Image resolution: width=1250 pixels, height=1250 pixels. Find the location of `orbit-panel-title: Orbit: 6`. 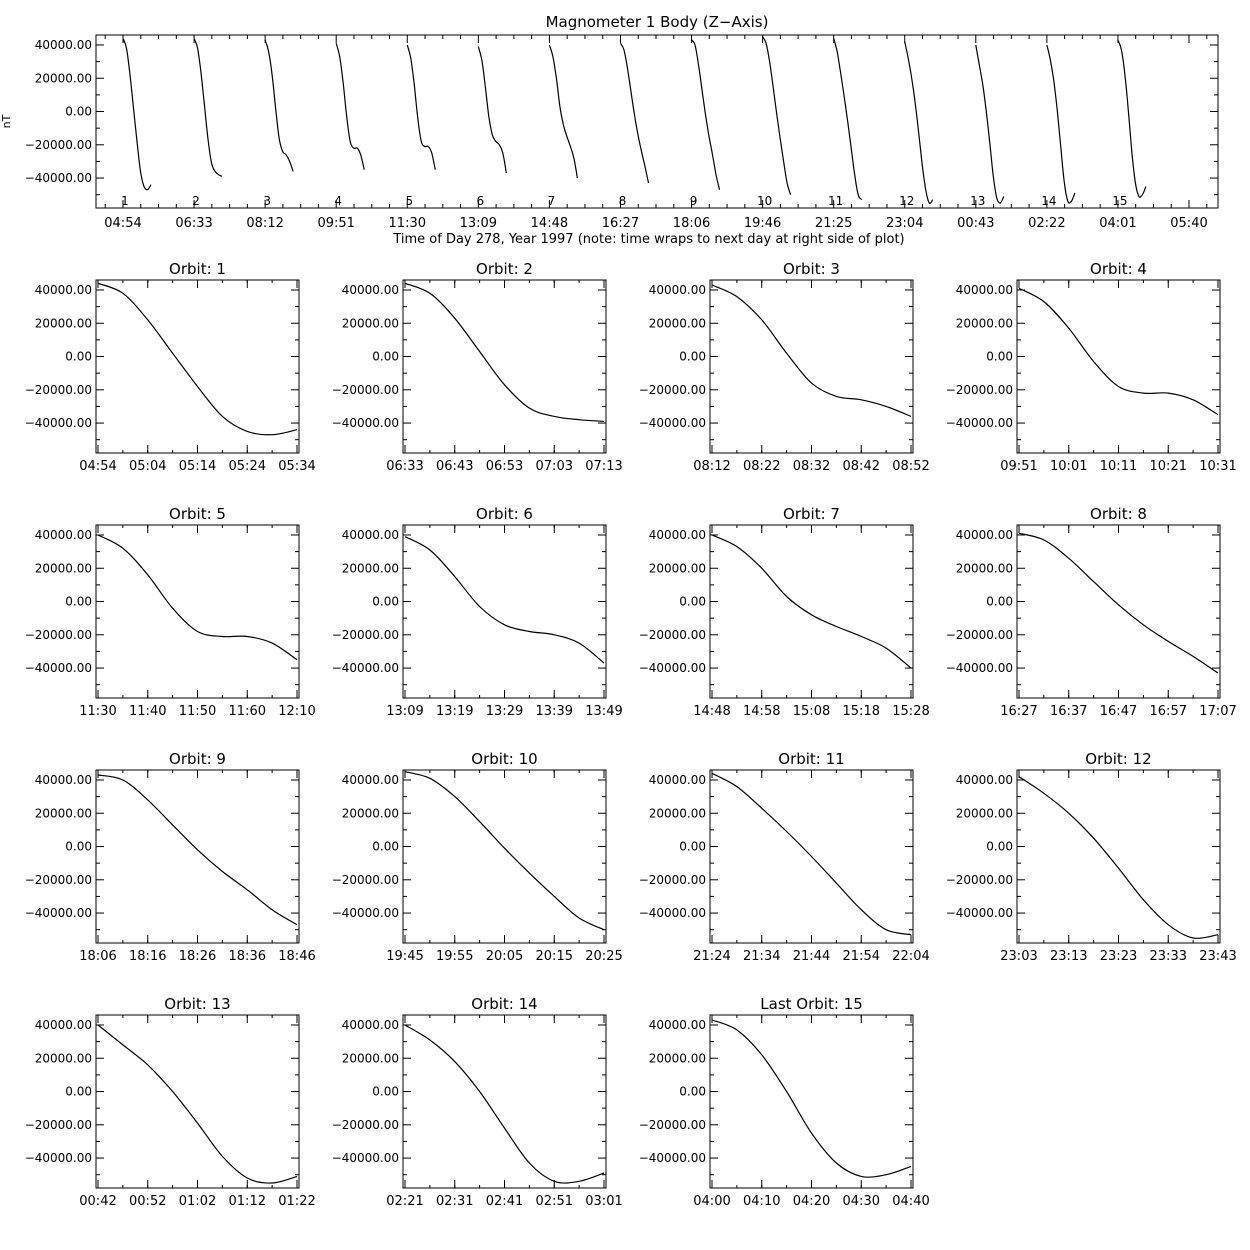

orbit-panel-title: Orbit: 6 is located at coordinates (504, 514).